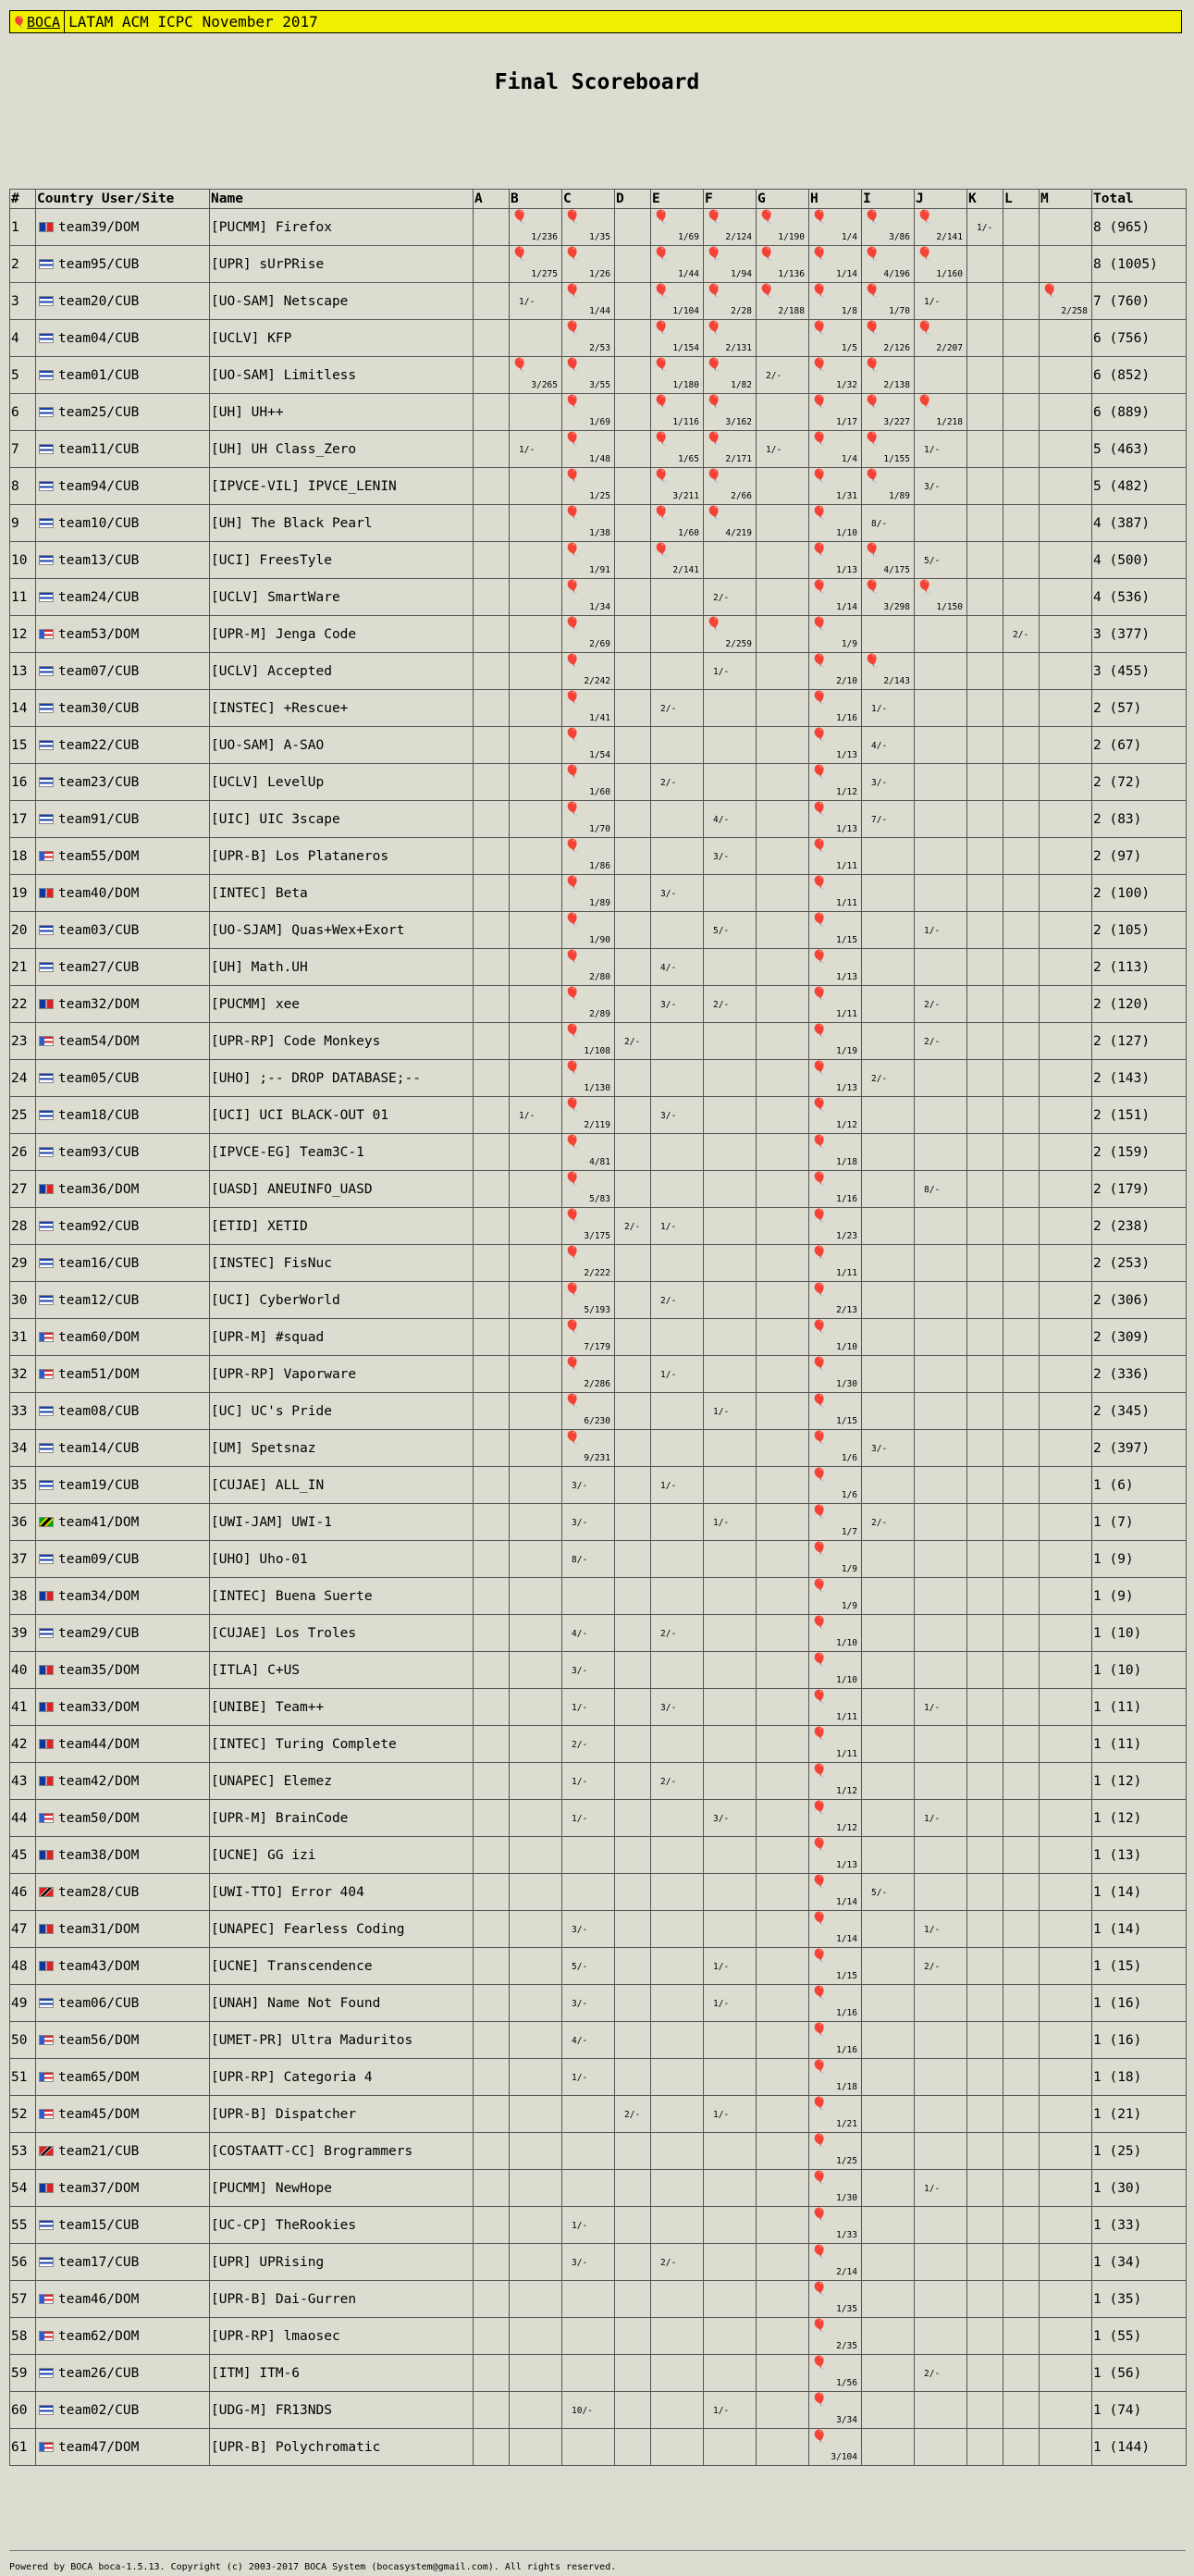 The width and height of the screenshot is (1194, 2576). What do you see at coordinates (1139, 1744) in the screenshot?
I see `total-cell: 1 (11)` at bounding box center [1139, 1744].